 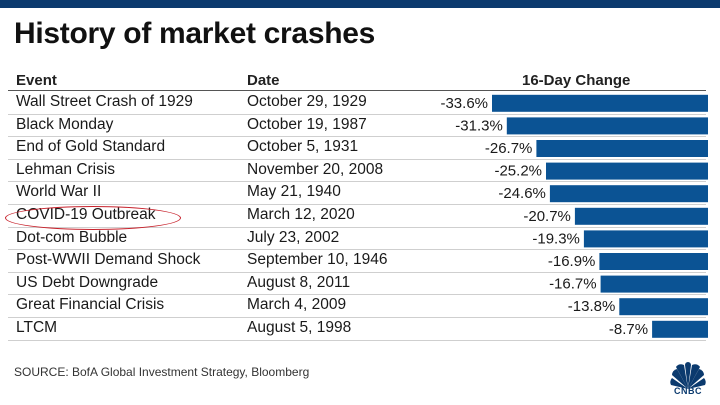 I want to click on table-row: Post-WWII Demand Shock September 10, 1946, so click(x=357, y=260).